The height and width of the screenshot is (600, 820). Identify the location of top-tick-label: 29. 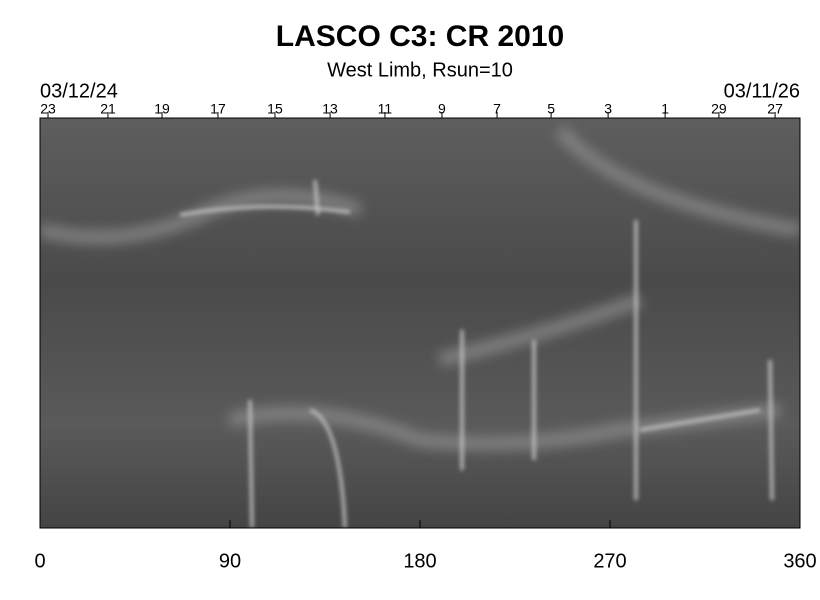
(719, 109).